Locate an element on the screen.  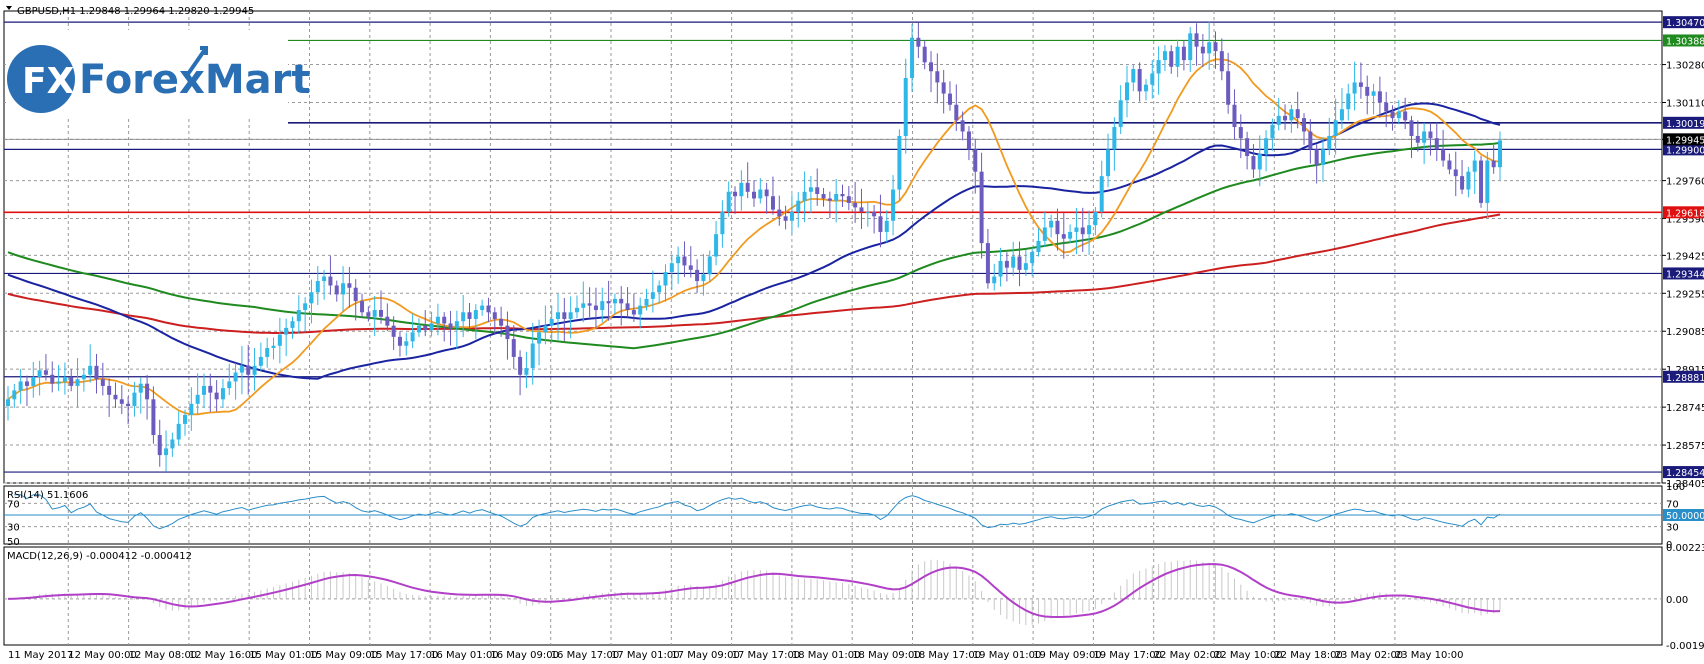
price-tick-label: 1.29590 is located at coordinates (1685, 220).